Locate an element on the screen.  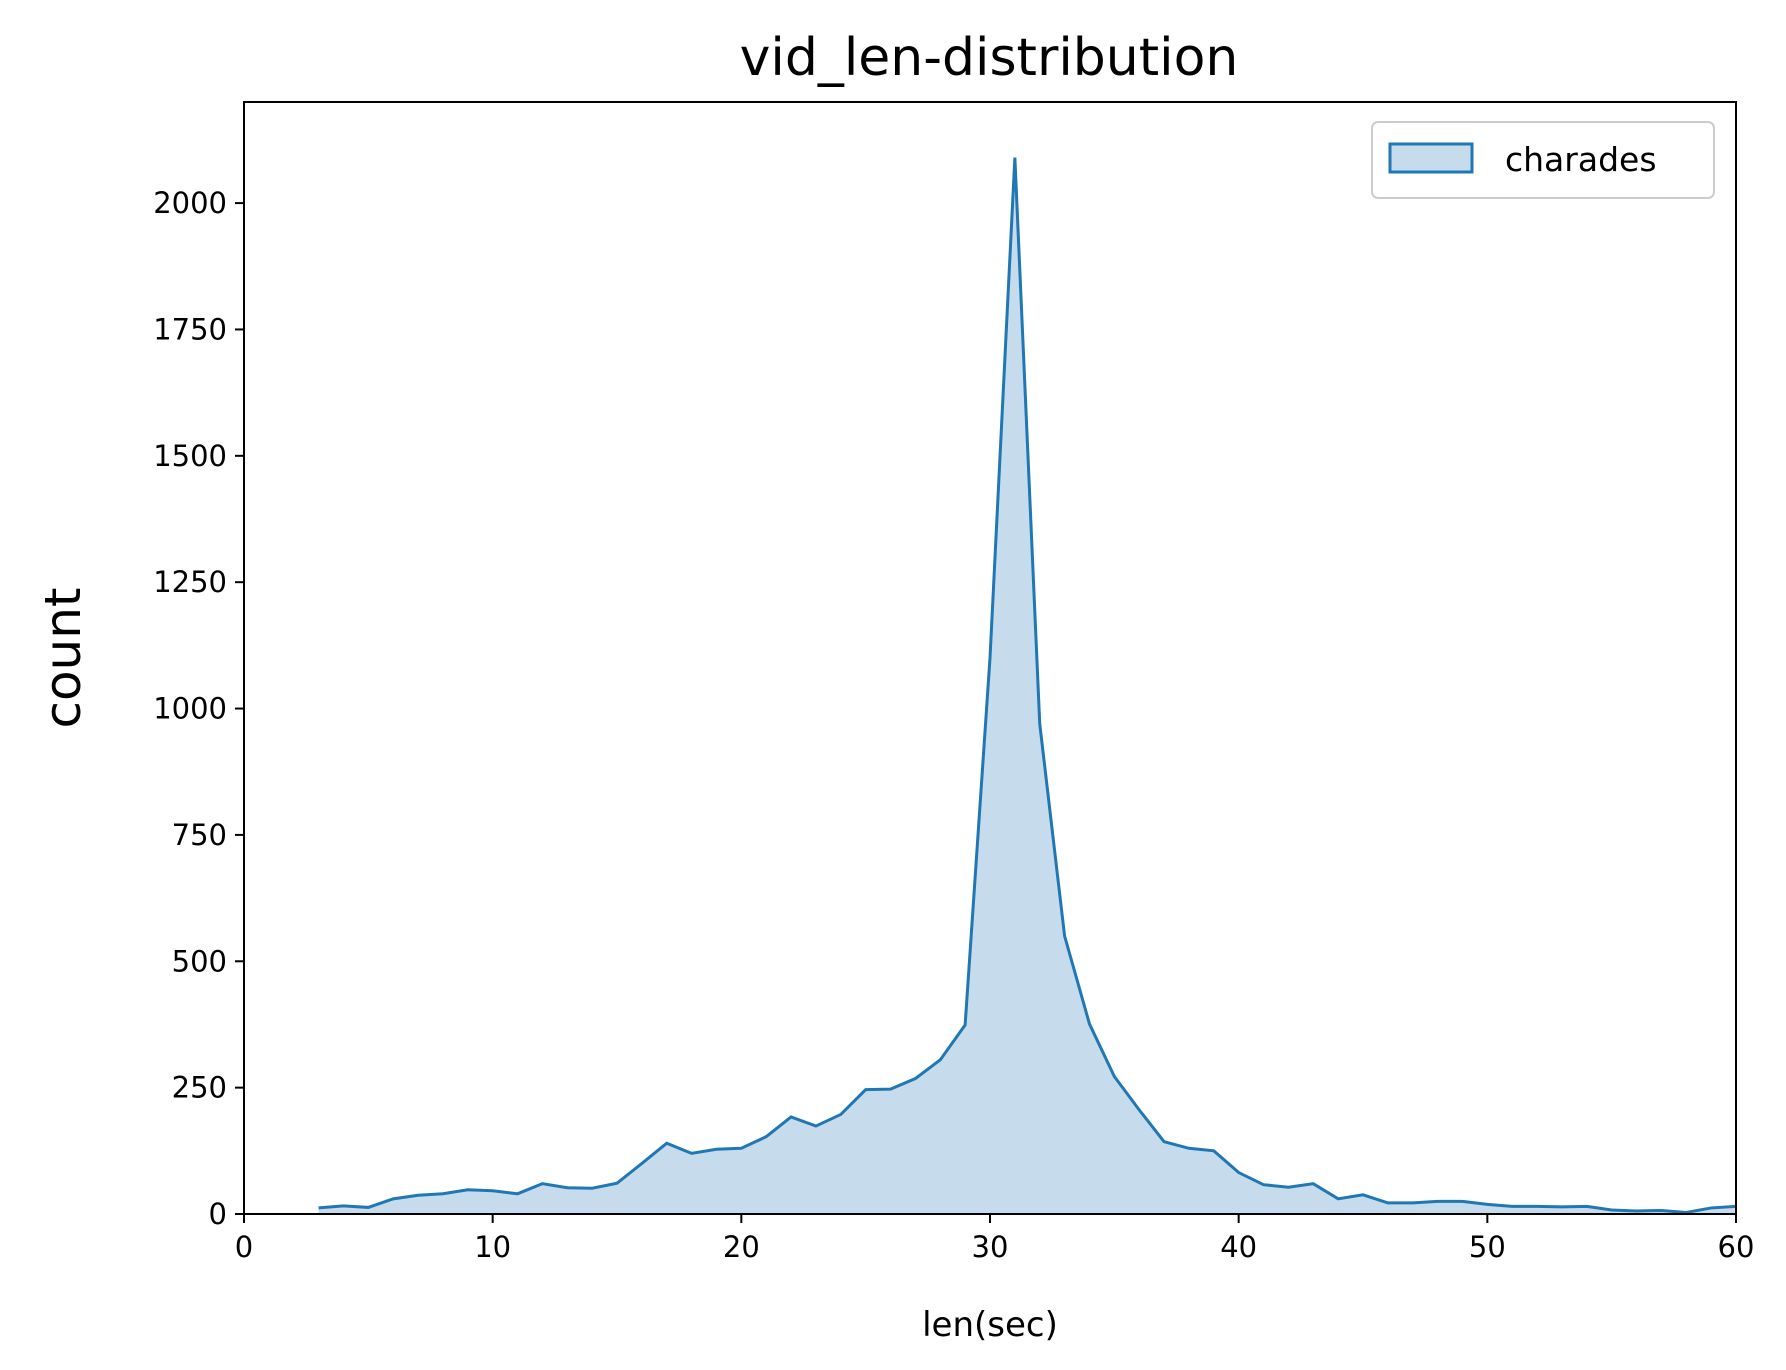
y-axis: 0 250 500 750 1000 1250 1500 1750 2000 is located at coordinates (198, 708).